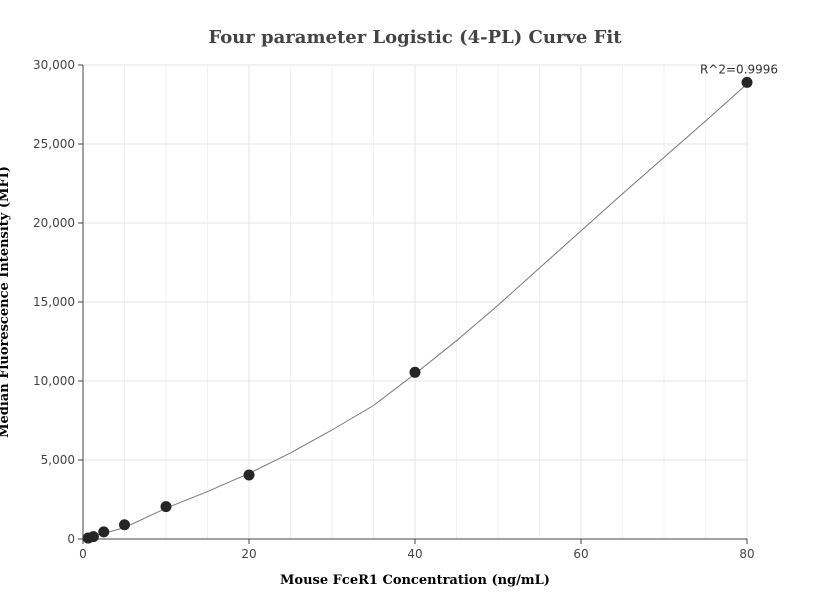 The height and width of the screenshot is (616, 830). Describe the element at coordinates (415, 37) in the screenshot. I see `chart-title: Four parameter Logistic (4-PL) Curve Fit` at that location.